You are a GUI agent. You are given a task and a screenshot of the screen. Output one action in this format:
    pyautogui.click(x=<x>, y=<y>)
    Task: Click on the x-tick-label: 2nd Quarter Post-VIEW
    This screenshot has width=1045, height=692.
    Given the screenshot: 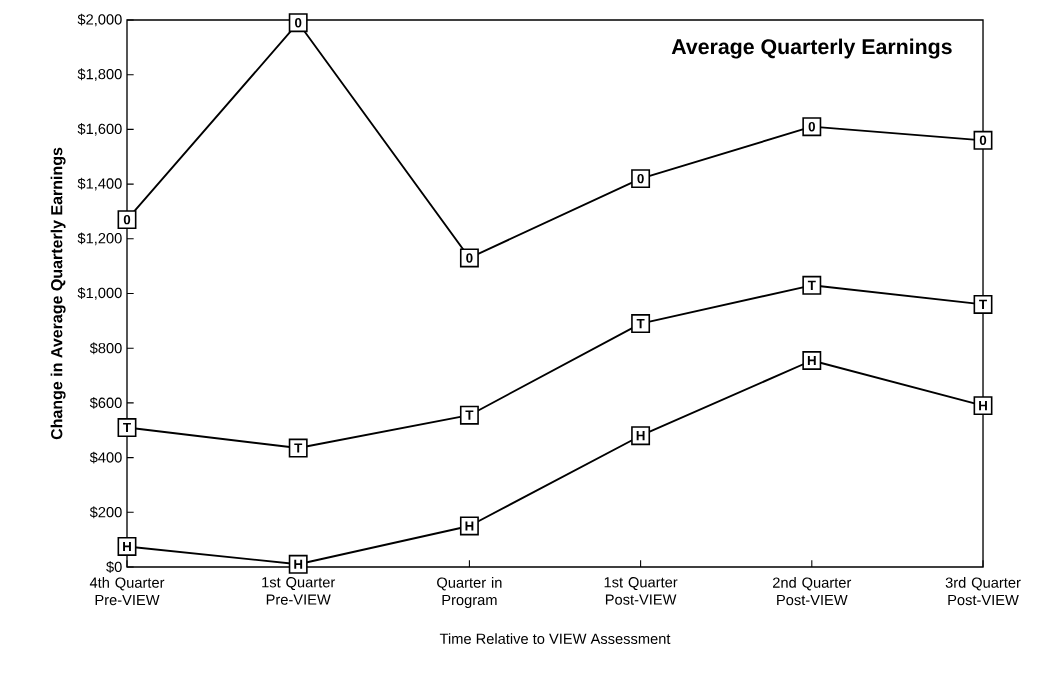 What is the action you would take?
    pyautogui.click(x=812, y=591)
    